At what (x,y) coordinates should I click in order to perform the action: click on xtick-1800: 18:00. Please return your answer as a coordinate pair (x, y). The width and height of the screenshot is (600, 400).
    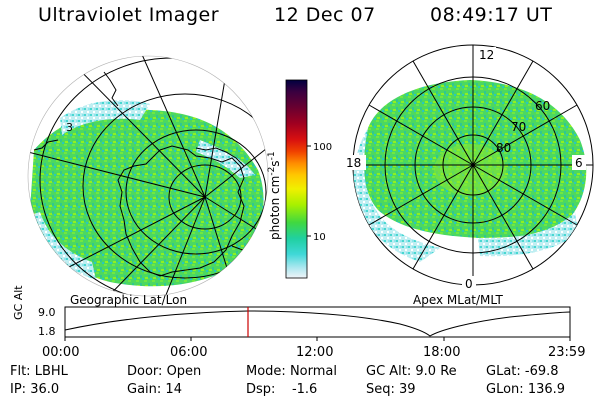
    Looking at the image, I should click on (442, 352).